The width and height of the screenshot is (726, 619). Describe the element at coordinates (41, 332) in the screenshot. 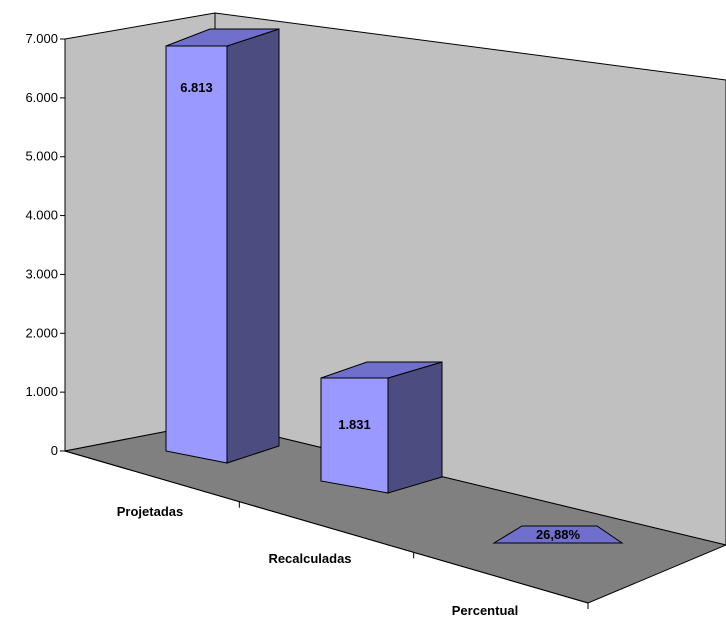

I see `y-tick-label: 2.000` at that location.